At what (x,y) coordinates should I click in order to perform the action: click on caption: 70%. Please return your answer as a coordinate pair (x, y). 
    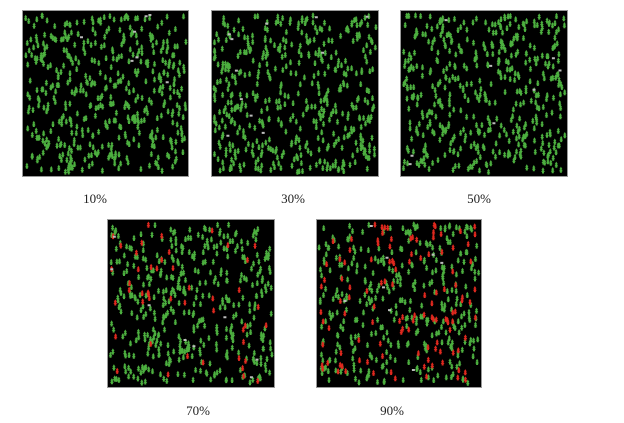
    Looking at the image, I should click on (198, 410).